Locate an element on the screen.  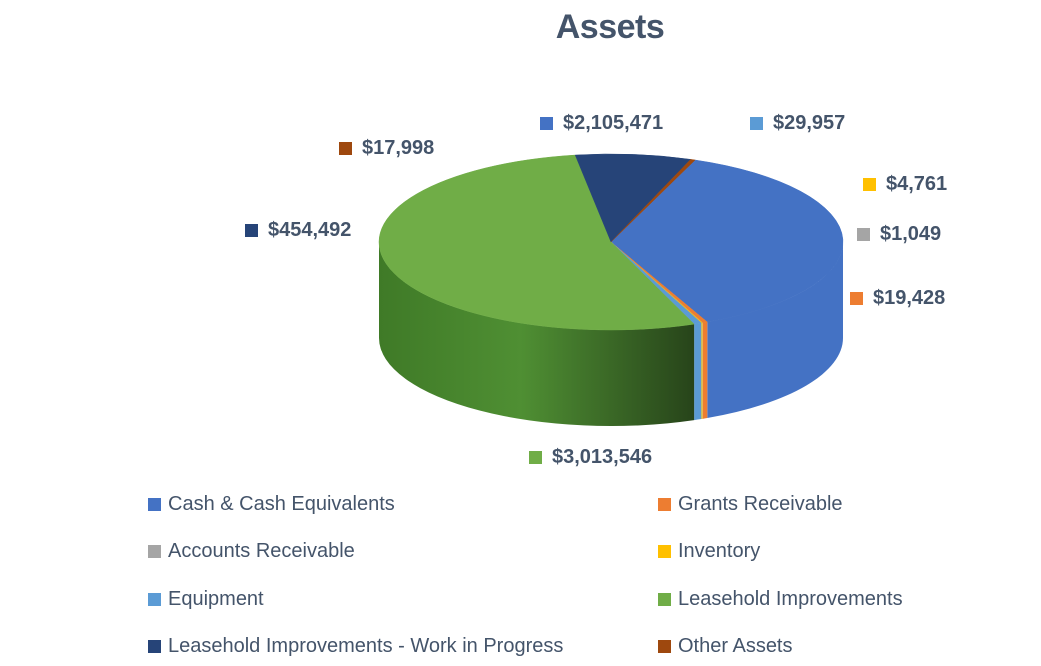
legend-item: Cash & Cash Equivalents is located at coordinates (271, 504).